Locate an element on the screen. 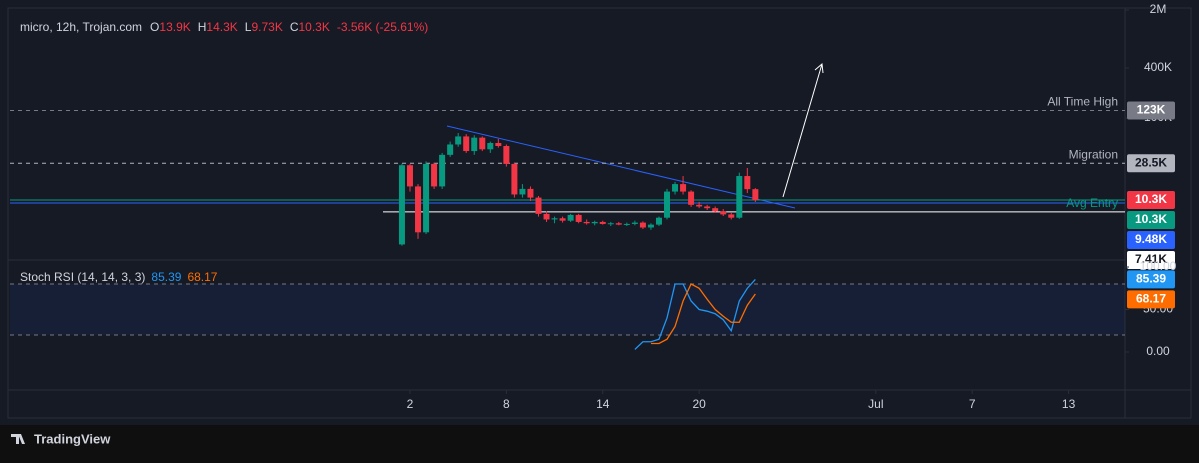  price-badge-label: 9.48K is located at coordinates (1151, 239).